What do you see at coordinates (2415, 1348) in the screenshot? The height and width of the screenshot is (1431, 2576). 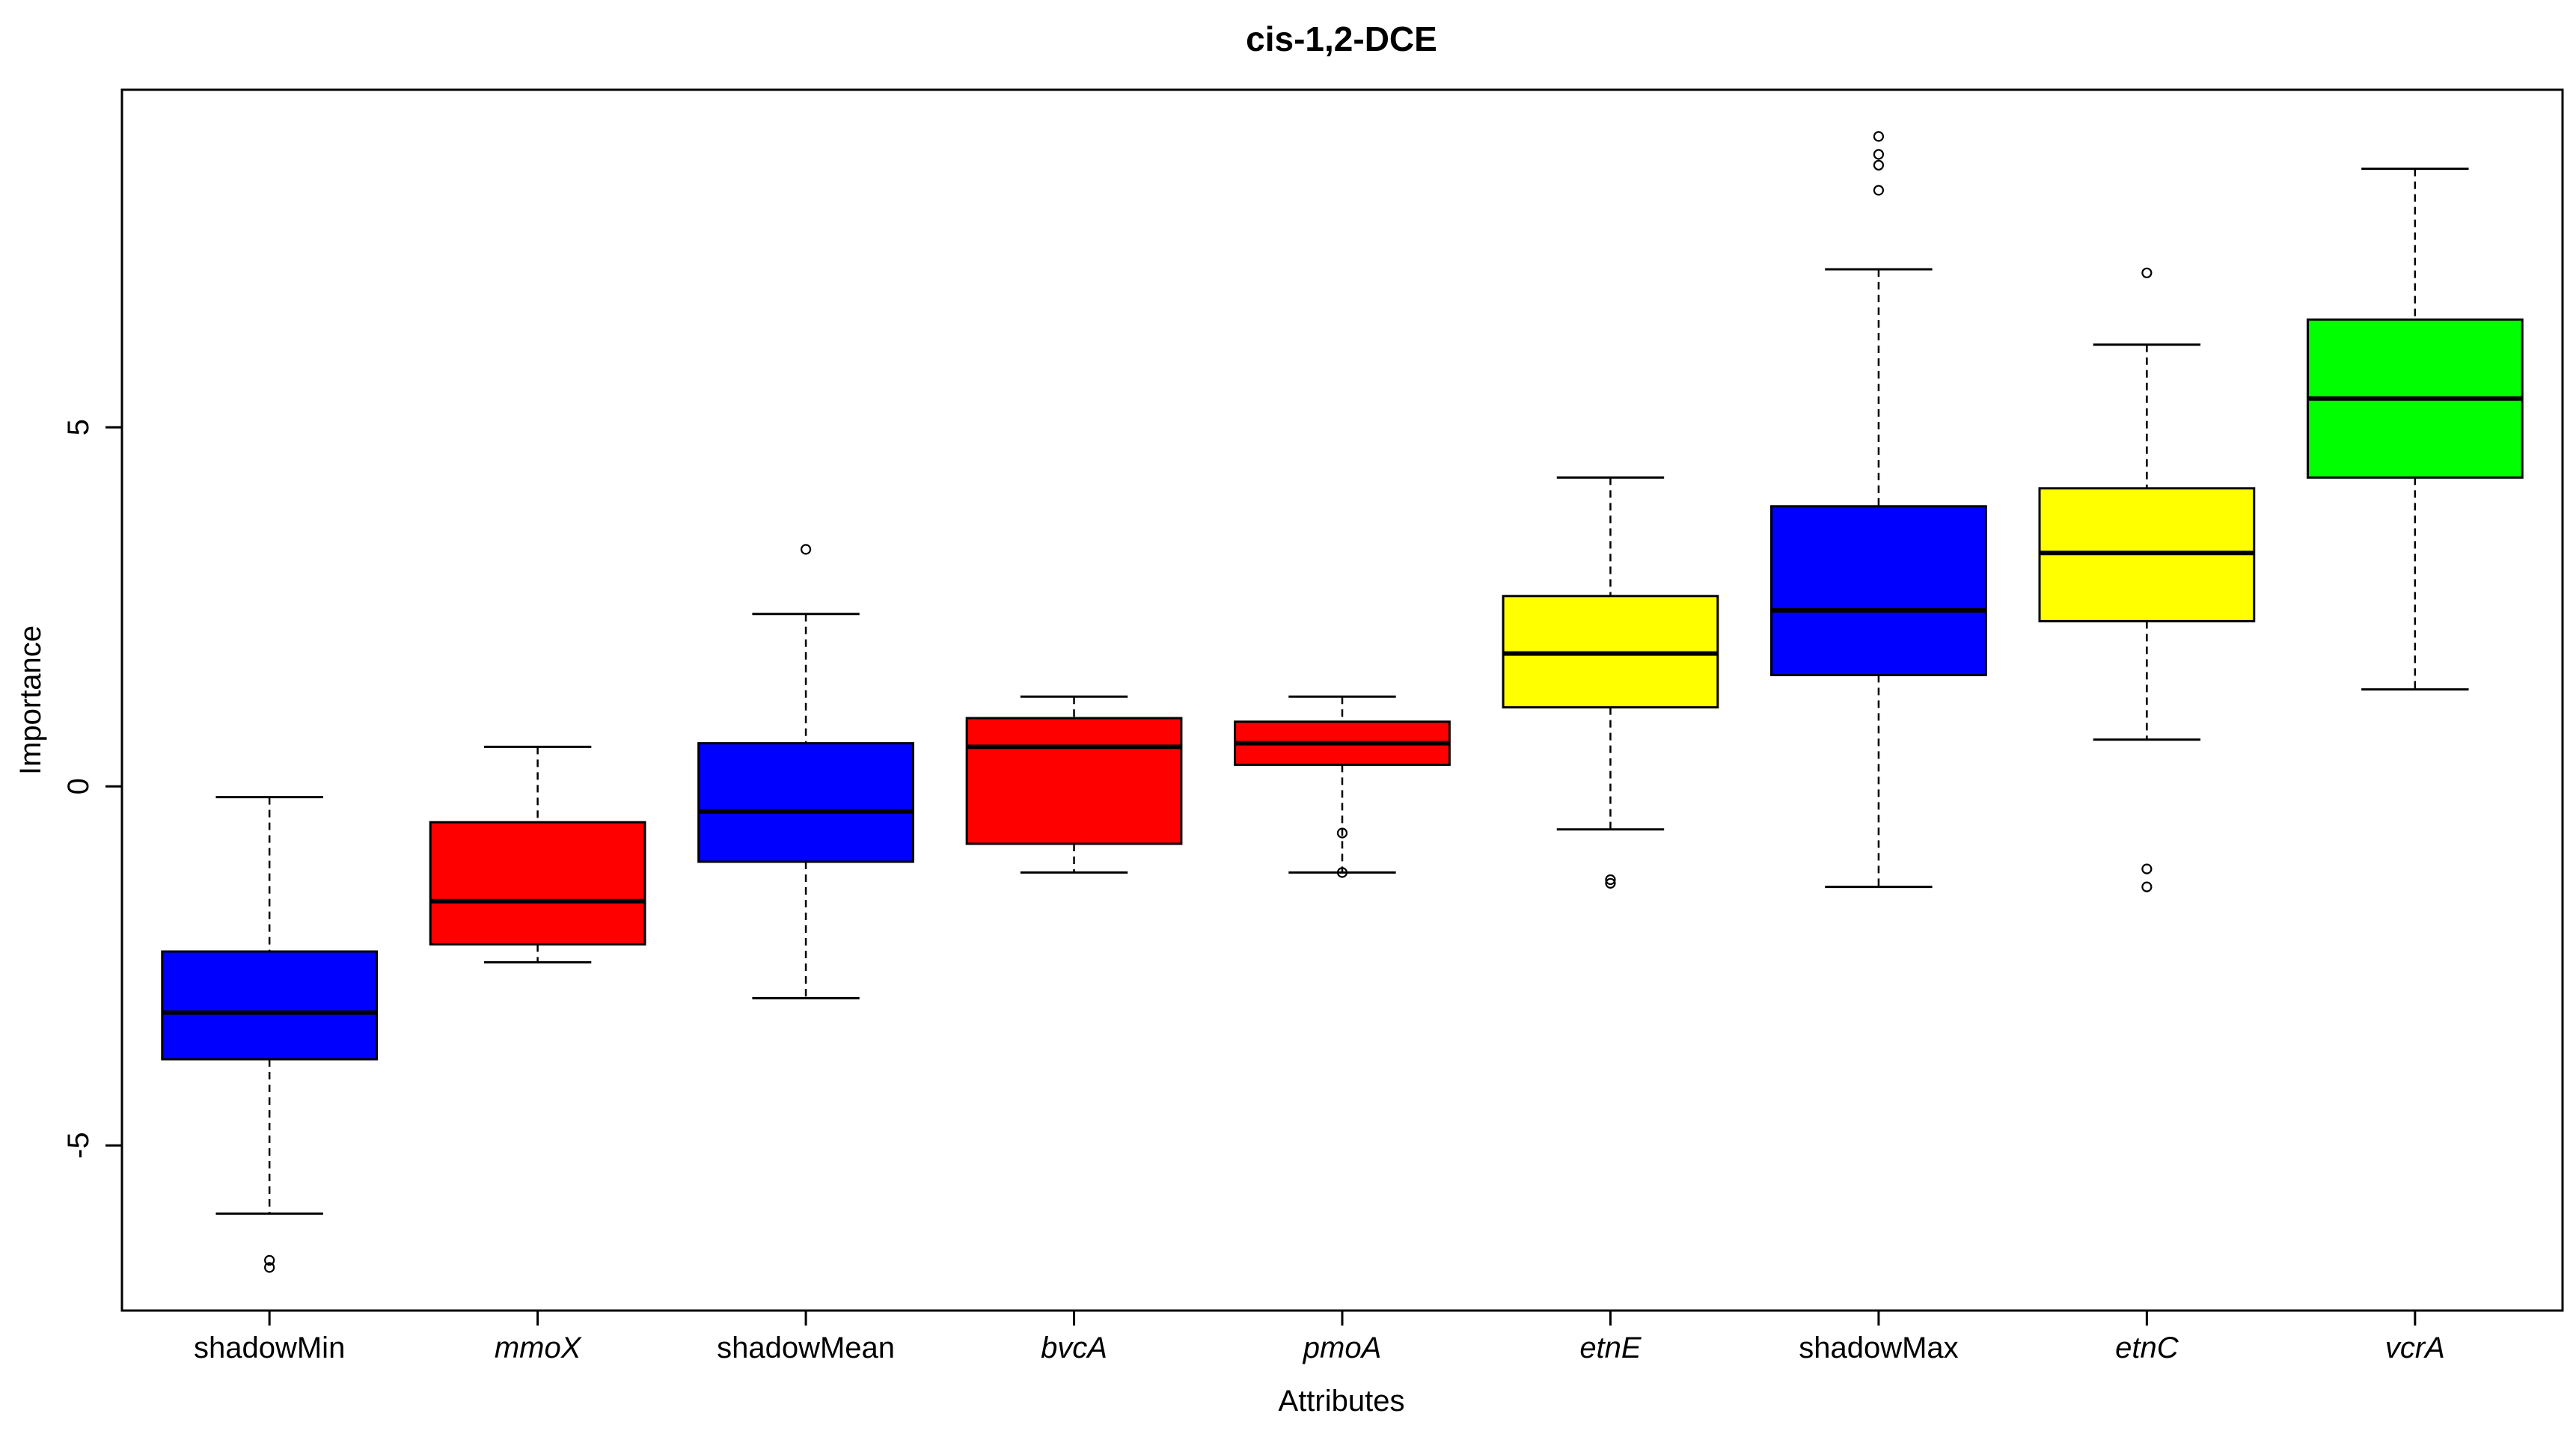 I see `x-tick-label: vcrA` at bounding box center [2415, 1348].